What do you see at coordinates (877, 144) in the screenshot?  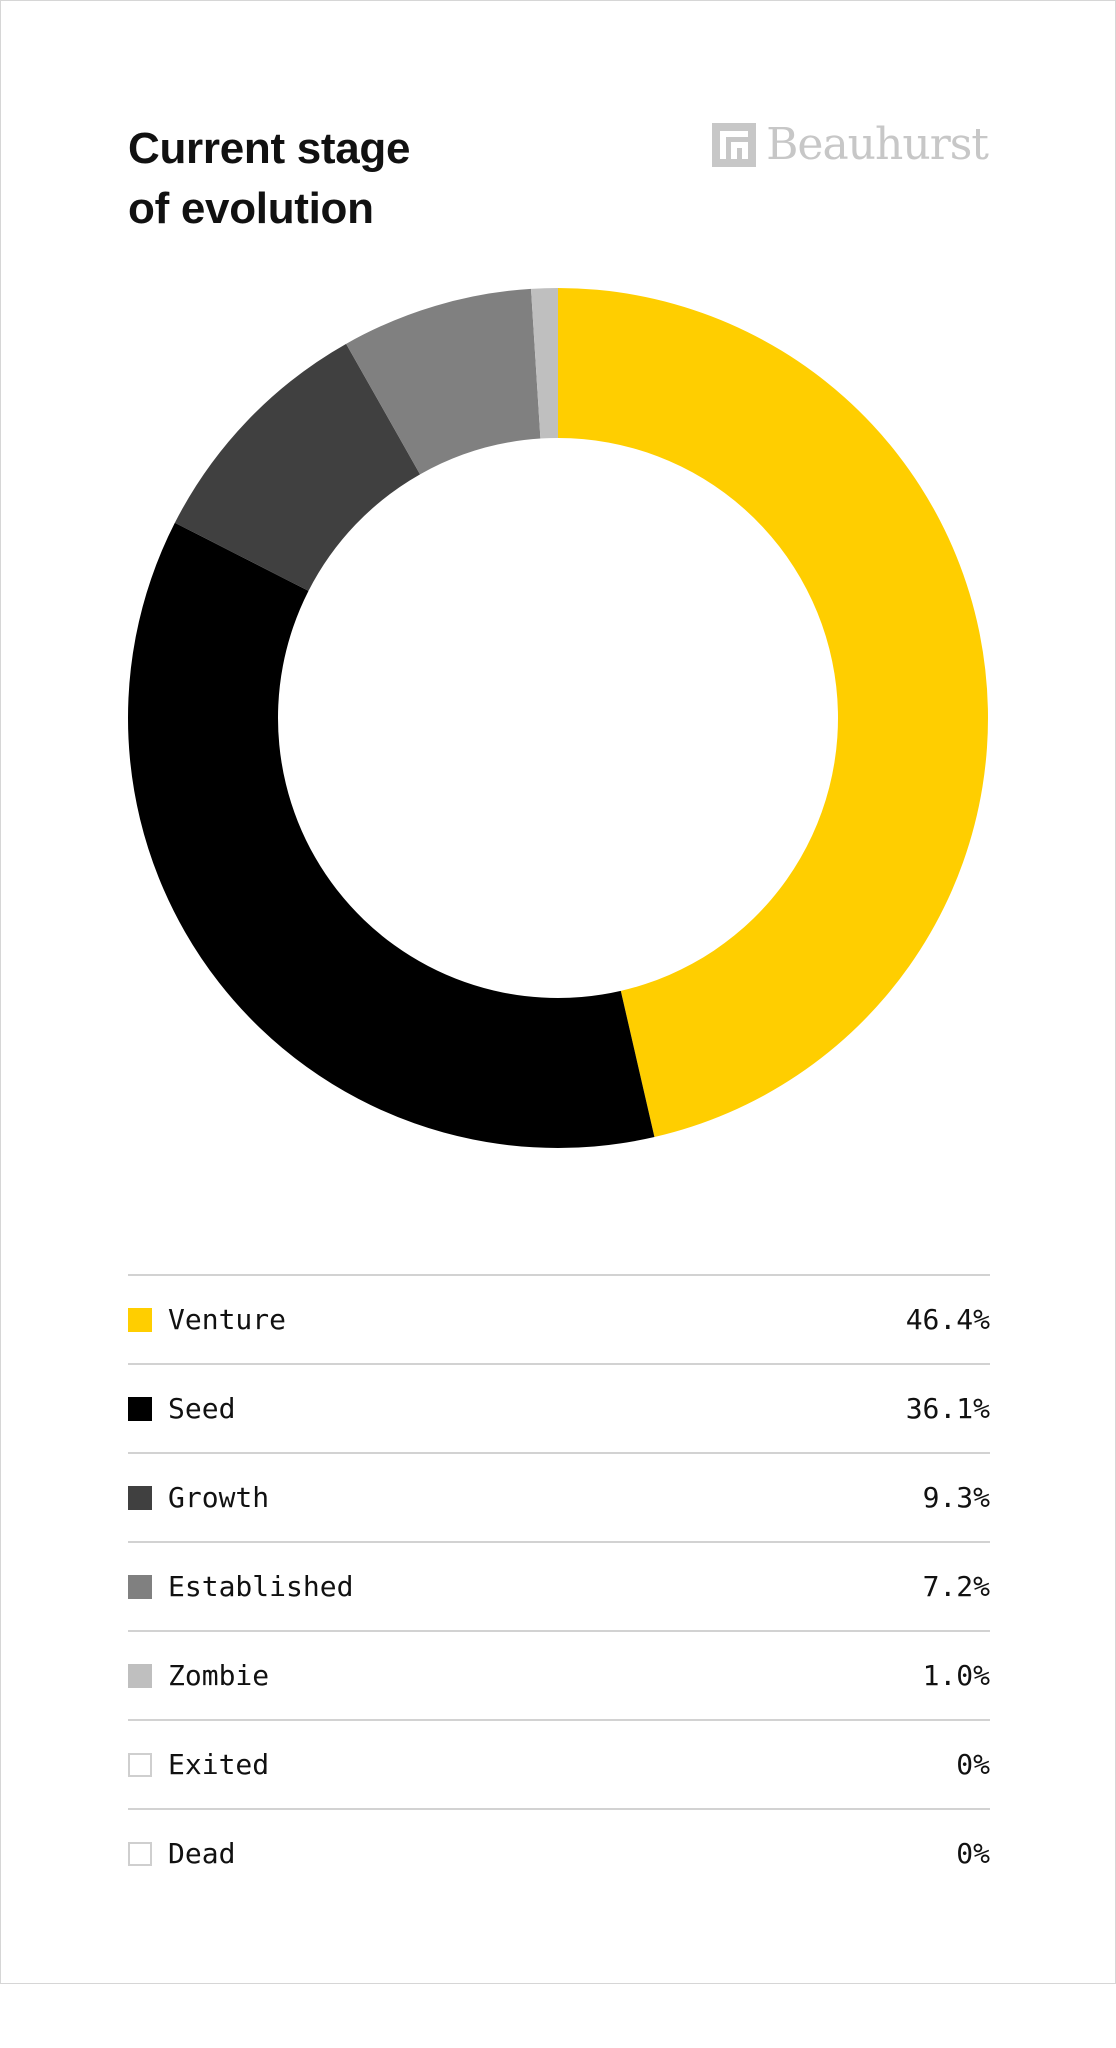 I see `brand-name: Beauhurst` at bounding box center [877, 144].